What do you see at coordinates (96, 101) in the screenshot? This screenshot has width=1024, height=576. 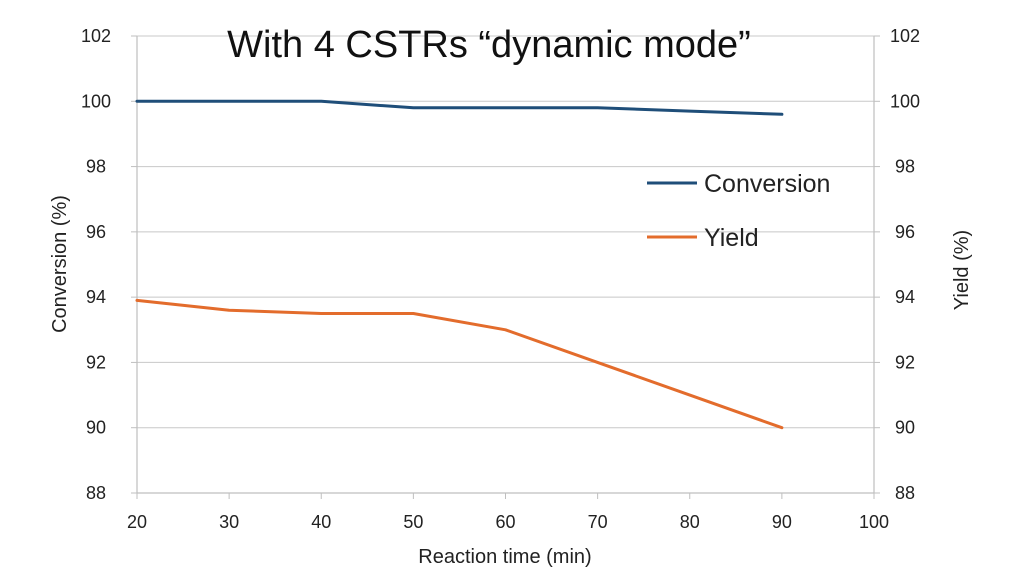 I see `y-tick-label: 100` at bounding box center [96, 101].